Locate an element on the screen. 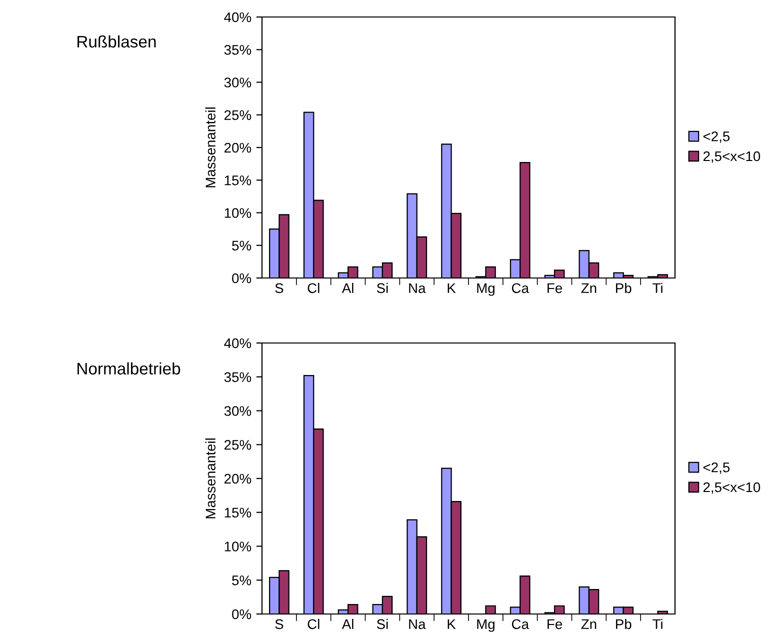  text: Rußblasen is located at coordinates (117, 41).